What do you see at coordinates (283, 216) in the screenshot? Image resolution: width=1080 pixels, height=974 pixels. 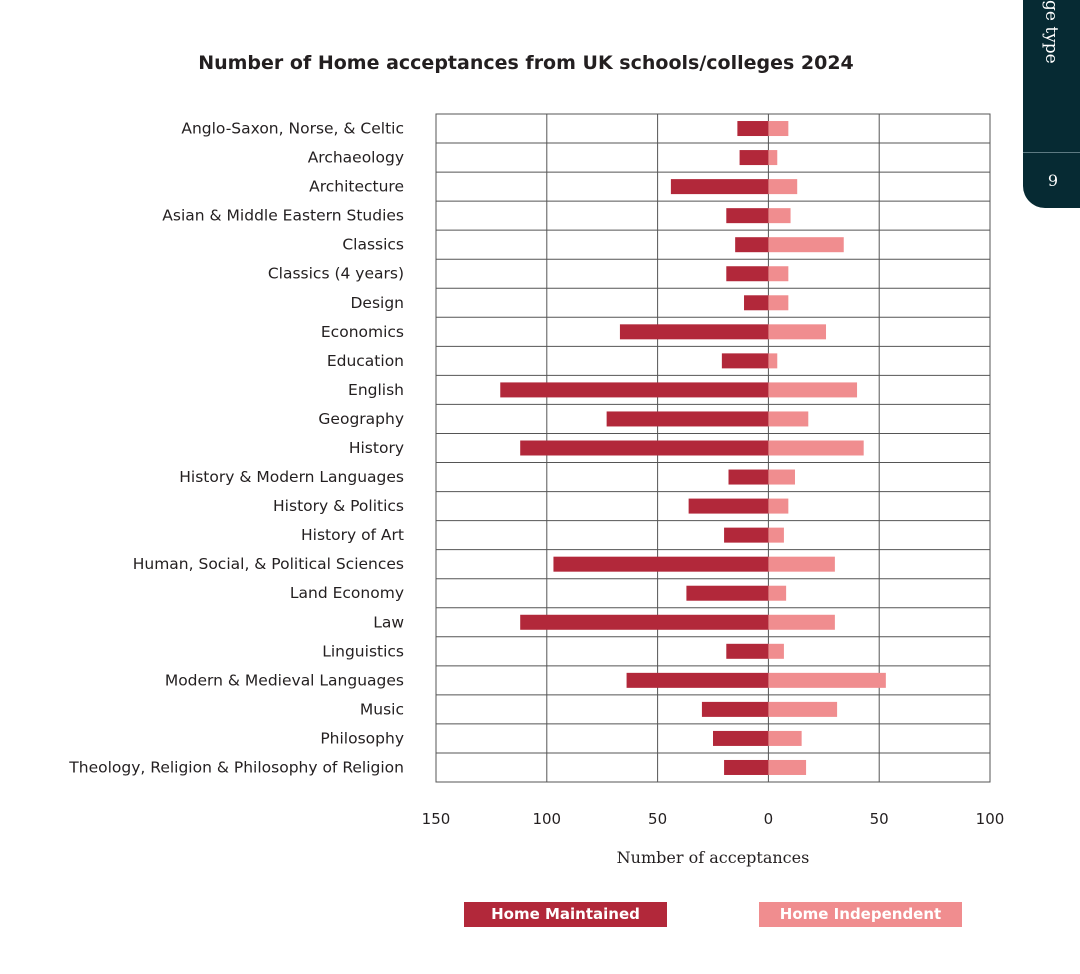 I see `category-label: Asian & Middle Eastern Studies` at bounding box center [283, 216].